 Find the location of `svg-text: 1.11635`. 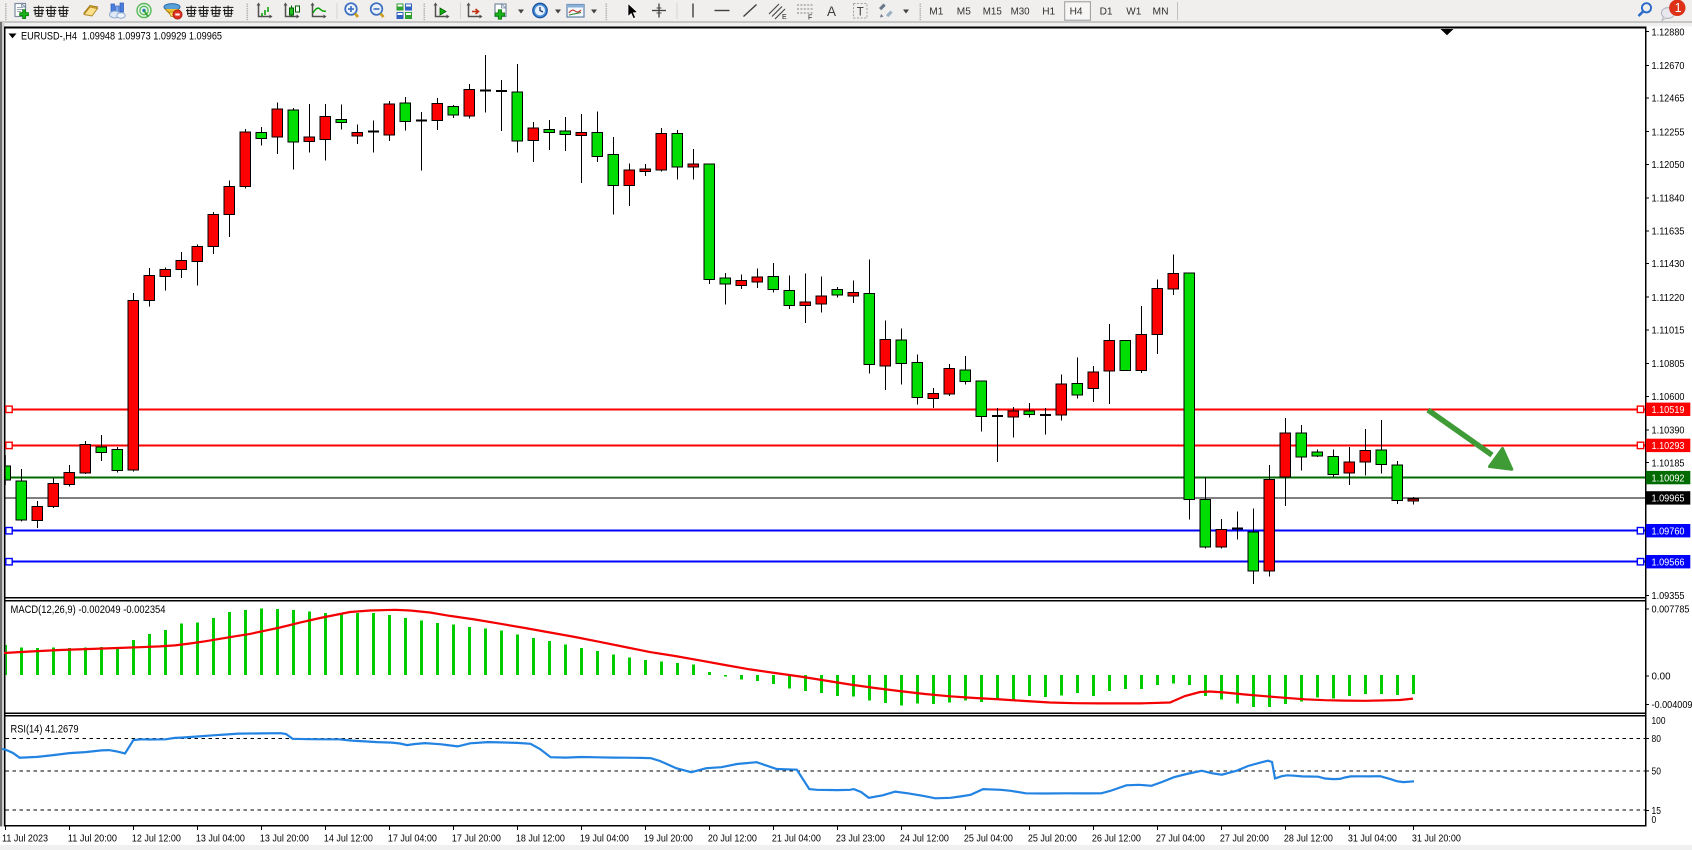

svg-text: 1.11635 is located at coordinates (1668, 231).